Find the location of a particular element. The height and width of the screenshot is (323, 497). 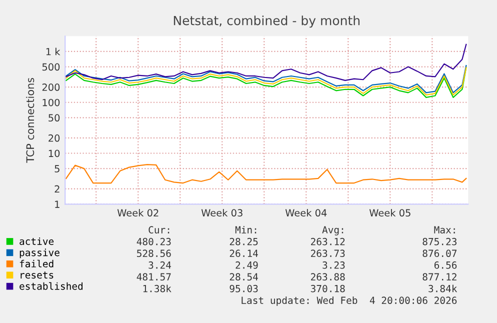

text: 6.56 is located at coordinates (445, 265).